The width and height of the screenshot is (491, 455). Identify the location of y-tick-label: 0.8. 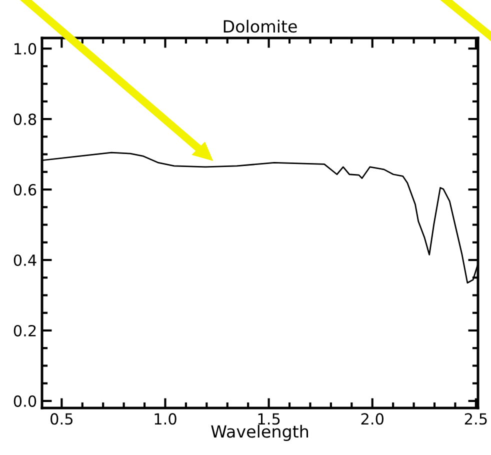
(25, 120).